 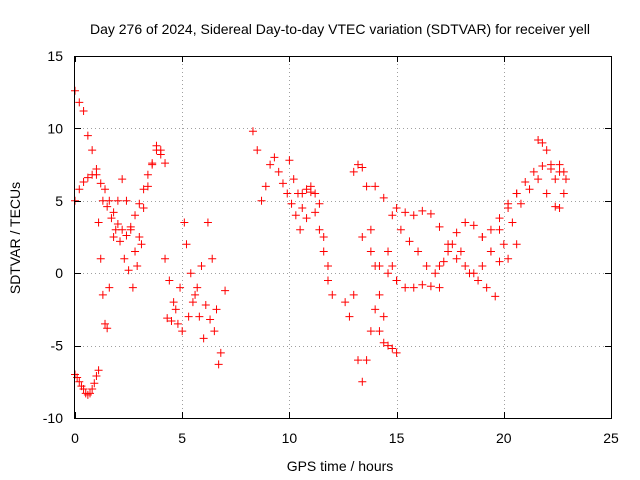 I want to click on series-hour-11-12b, so click(x=315, y=235).